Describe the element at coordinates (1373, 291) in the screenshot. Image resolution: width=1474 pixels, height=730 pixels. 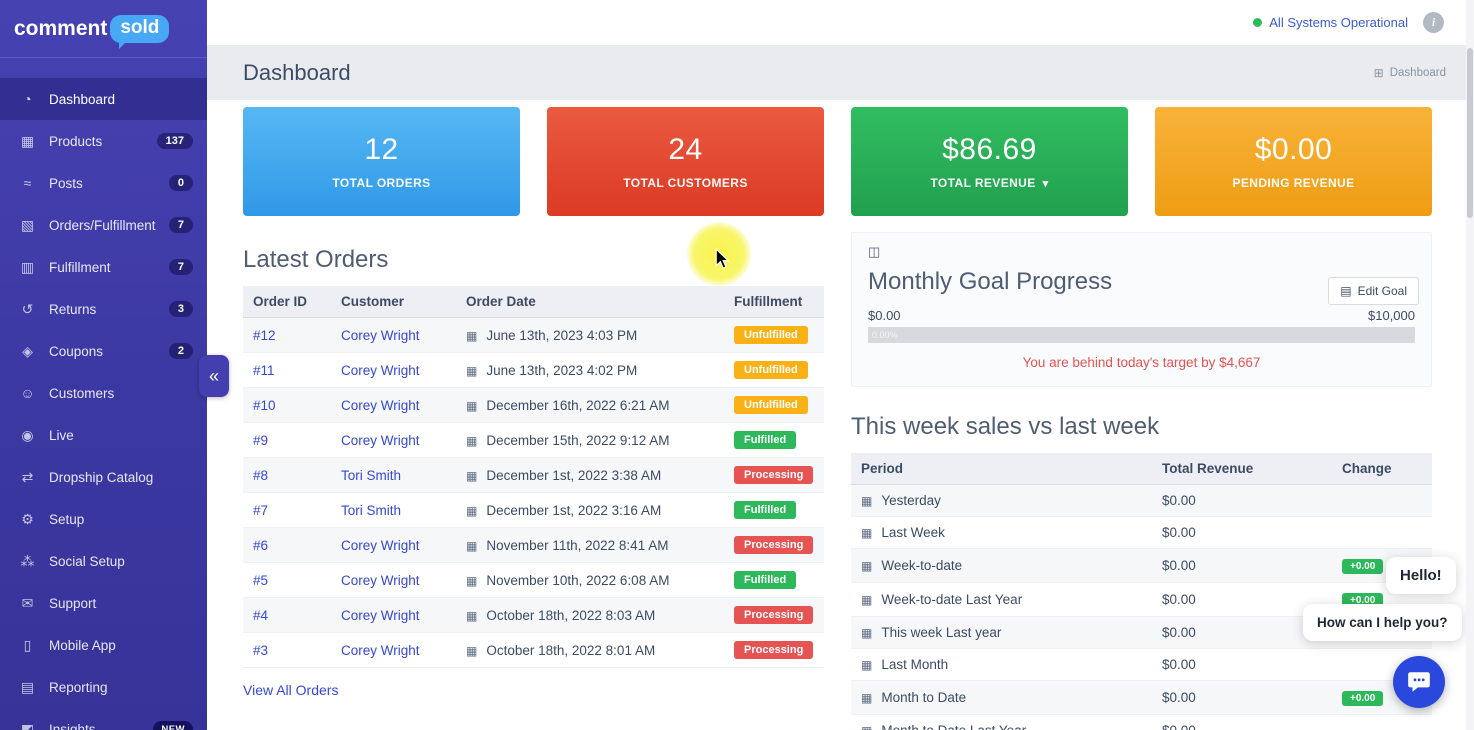
I see `edit-goal-button: ▤ Edit Goal` at that location.